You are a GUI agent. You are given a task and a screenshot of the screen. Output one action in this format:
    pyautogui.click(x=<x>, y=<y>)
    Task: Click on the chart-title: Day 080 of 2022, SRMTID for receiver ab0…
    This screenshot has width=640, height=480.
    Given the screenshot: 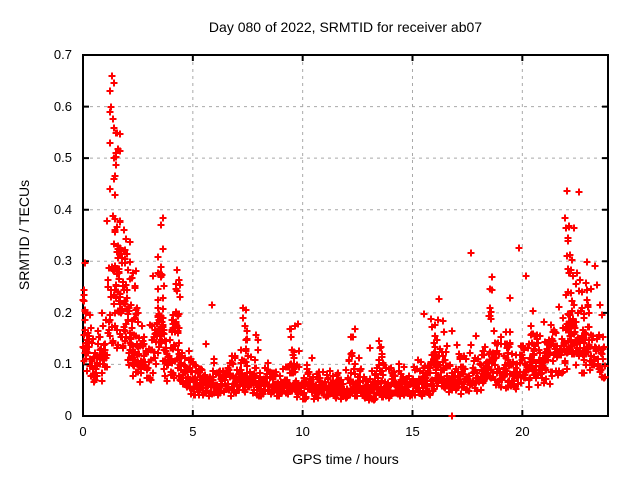 What is the action you would take?
    pyautogui.click(x=345, y=27)
    